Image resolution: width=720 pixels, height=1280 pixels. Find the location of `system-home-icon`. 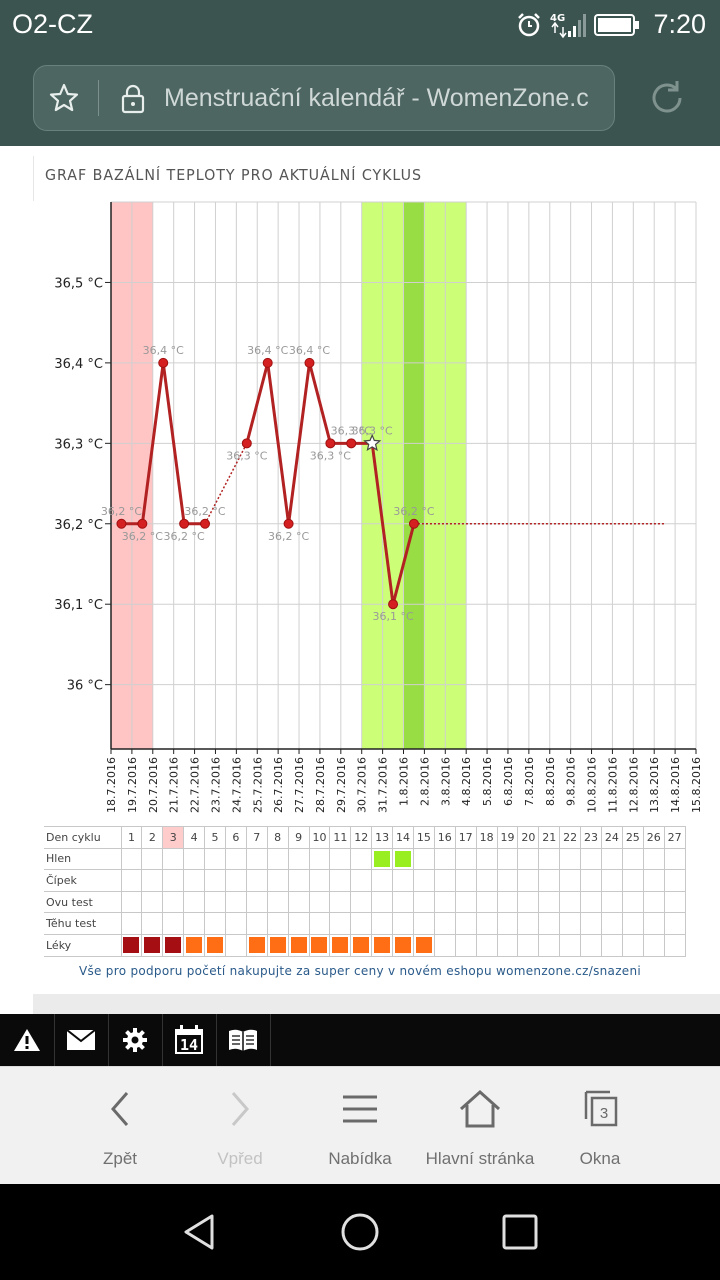

system-home-icon is located at coordinates (360, 1232).